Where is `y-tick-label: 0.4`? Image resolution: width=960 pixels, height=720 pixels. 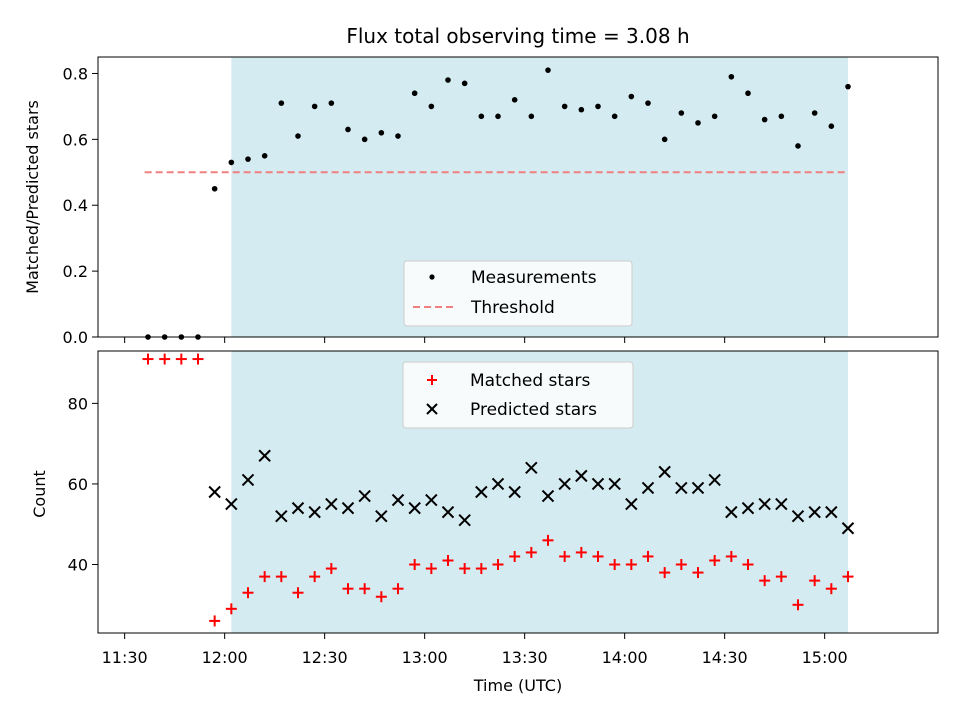 y-tick-label: 0.4 is located at coordinates (75, 205).